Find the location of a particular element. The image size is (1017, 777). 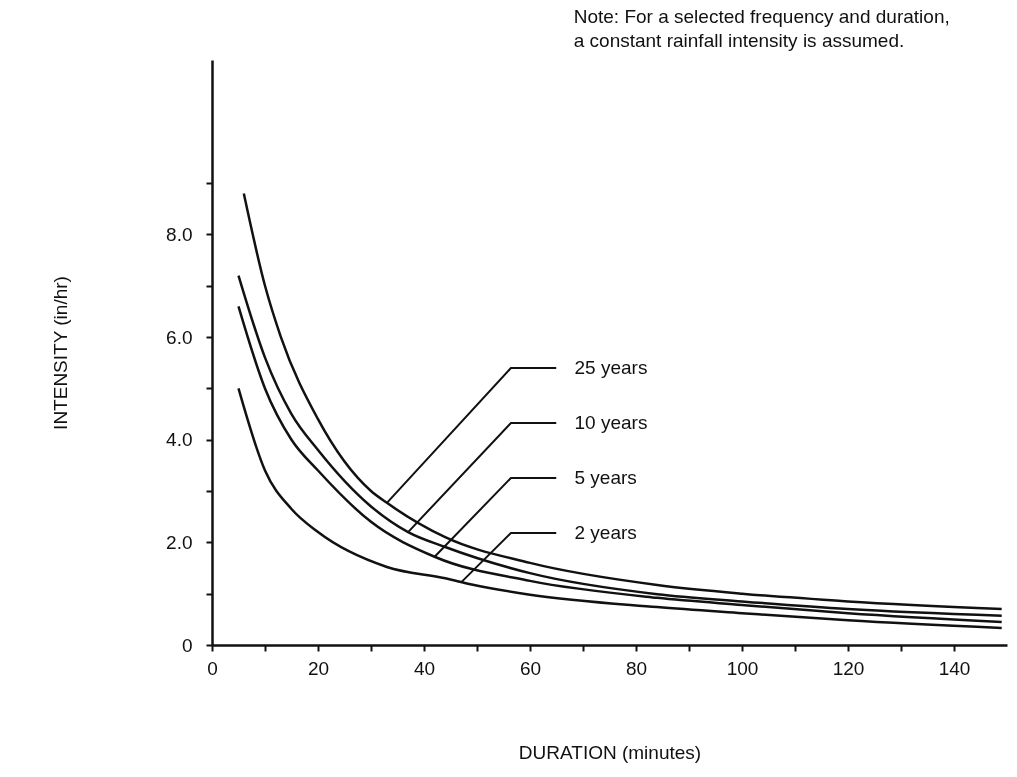

x-axis-title: DURATION (minutes) is located at coordinates (610, 752).